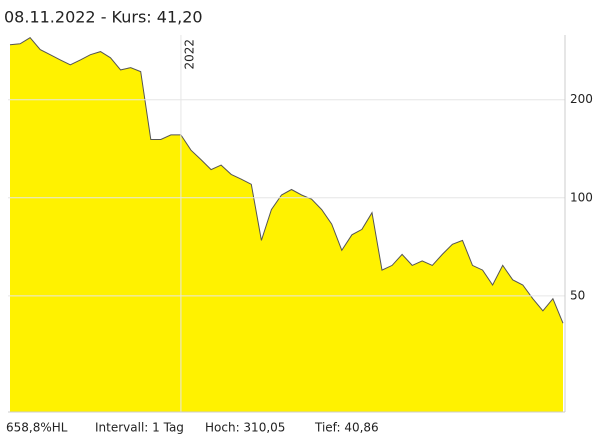  What do you see at coordinates (346, 428) in the screenshot?
I see `stat-label: Tief: 40,86` at bounding box center [346, 428].